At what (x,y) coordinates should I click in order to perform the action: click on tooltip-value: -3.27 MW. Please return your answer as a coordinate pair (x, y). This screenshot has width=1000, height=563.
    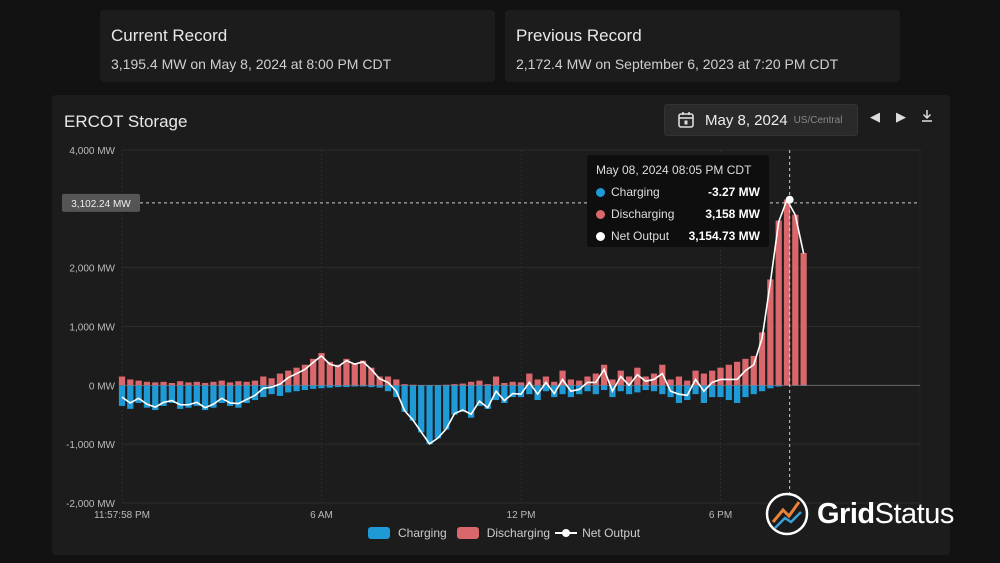
    Looking at the image, I should click on (733, 192).